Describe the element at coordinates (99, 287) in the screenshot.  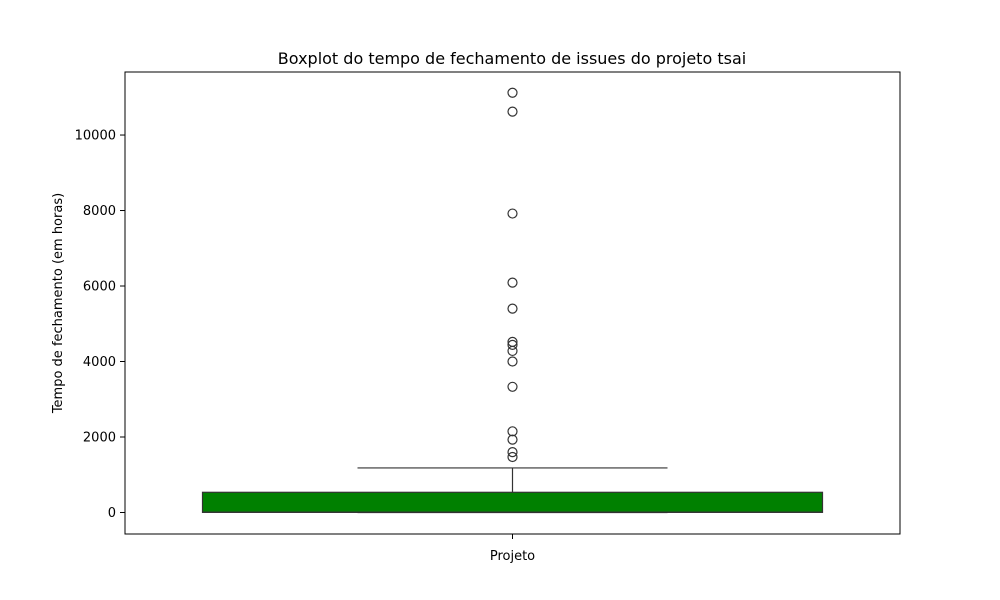
I see `y-tick-label: 6000` at that location.